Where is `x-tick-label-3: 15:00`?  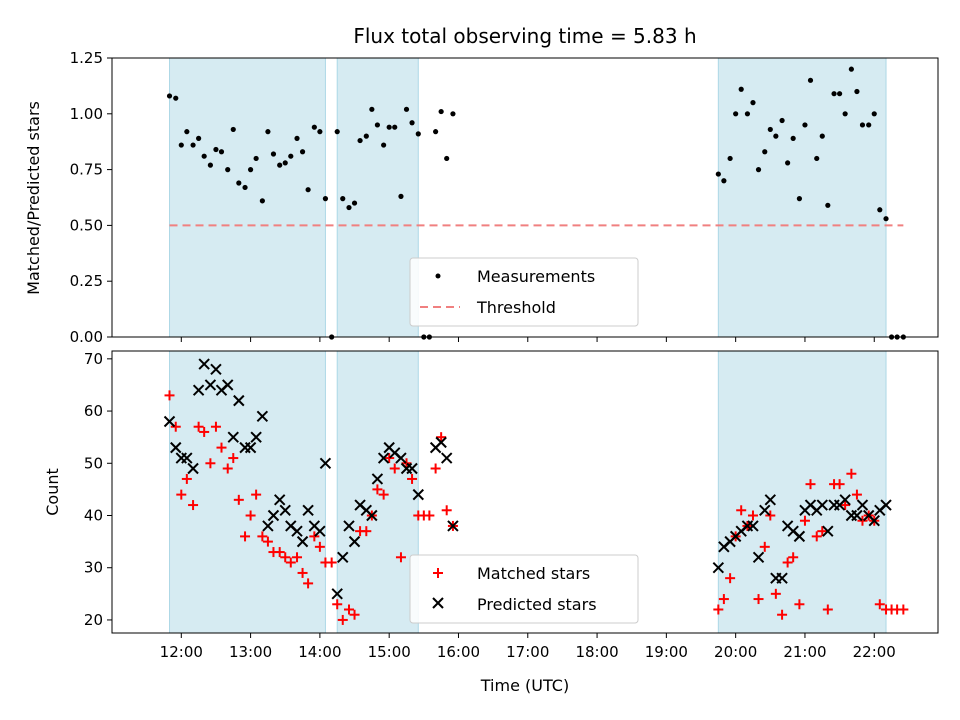 x-tick-label-3: 15:00 is located at coordinates (389, 652).